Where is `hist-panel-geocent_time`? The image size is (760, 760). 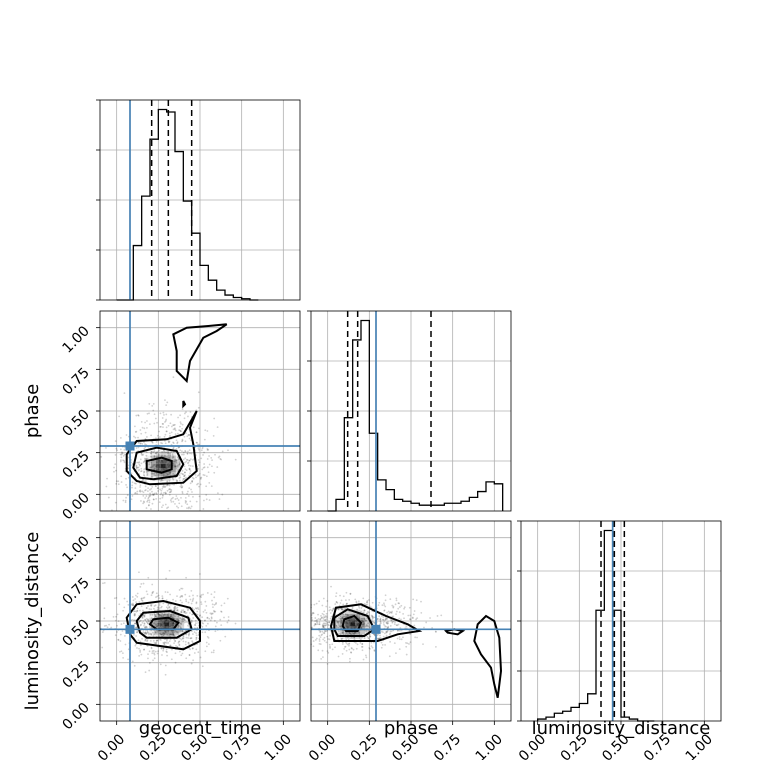
hist-panel-geocent_time is located at coordinates (198, 200).